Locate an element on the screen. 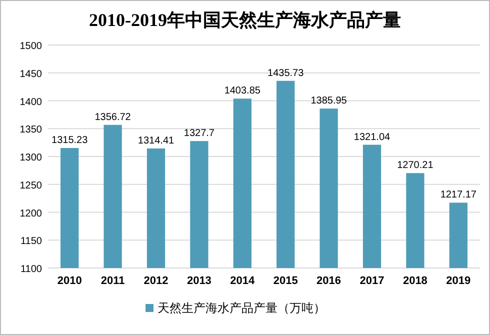  data-label: 1356.72 is located at coordinates (113, 117).